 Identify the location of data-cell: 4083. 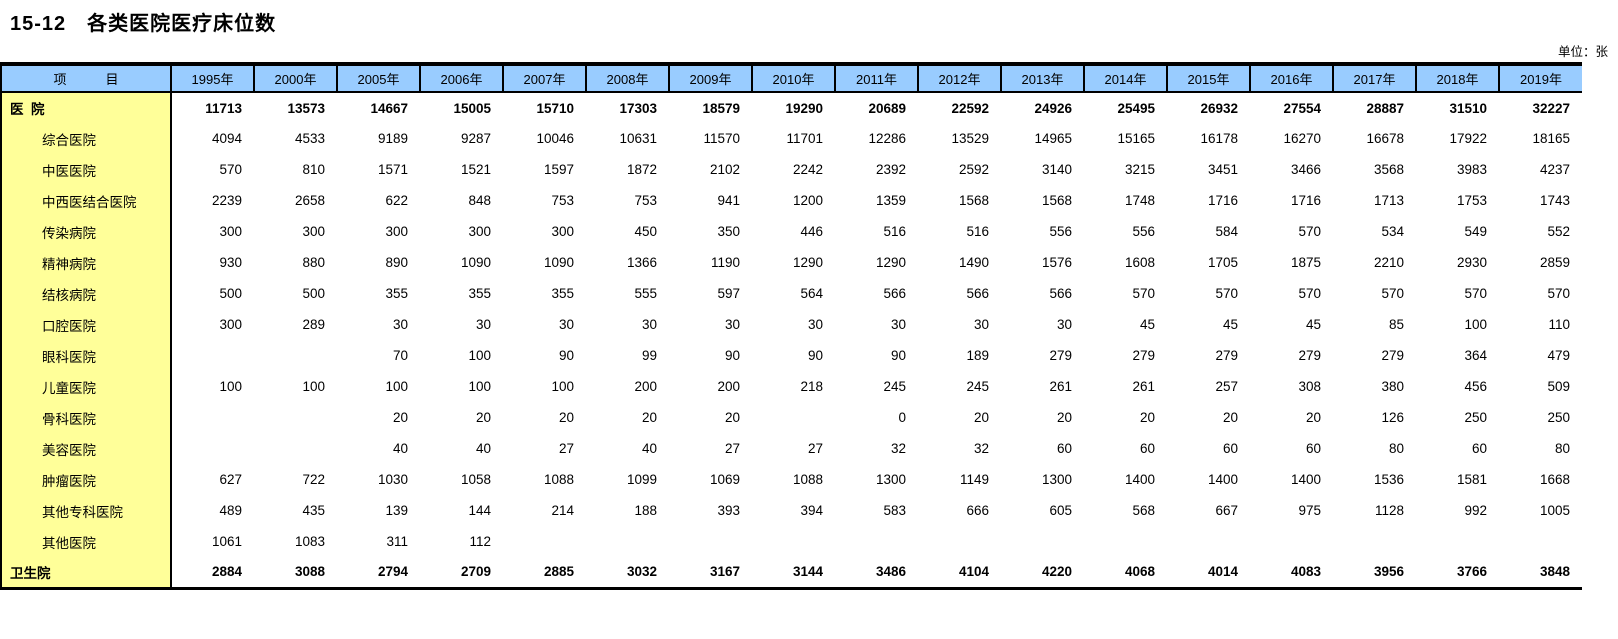
(1305, 572).